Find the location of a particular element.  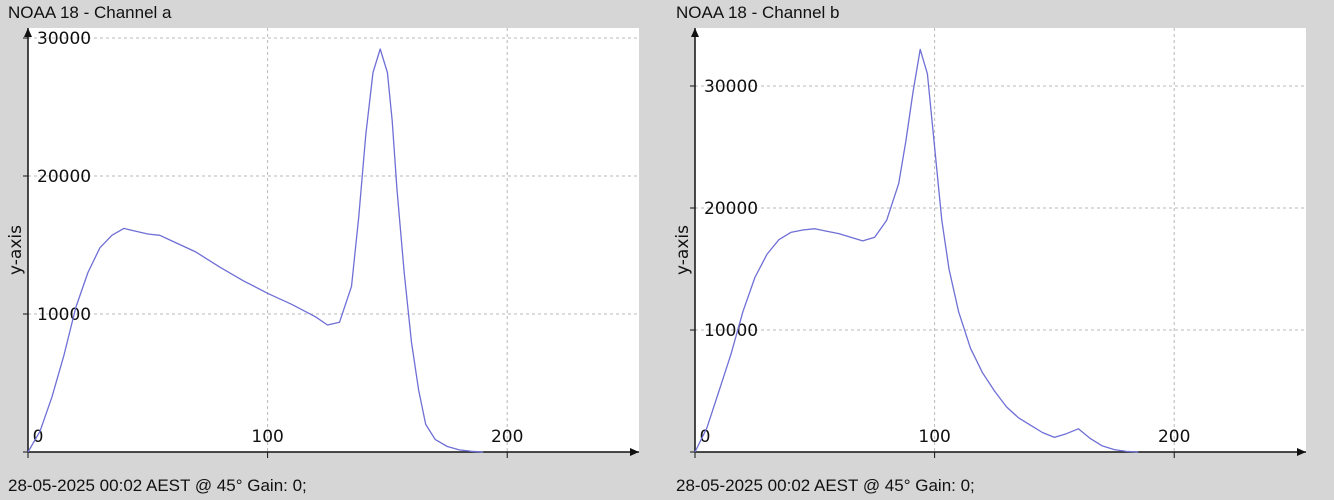

chart-title: NOAA 18 - Channel b is located at coordinates (758, 12).